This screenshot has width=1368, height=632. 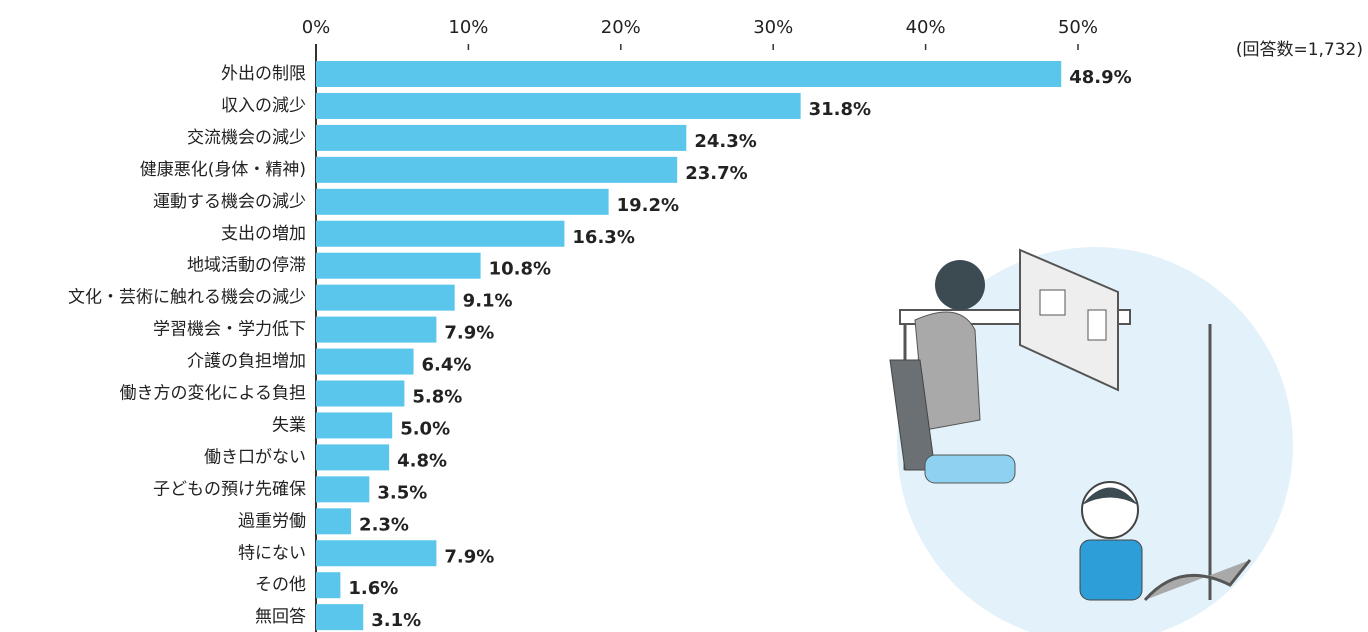 I want to click on category-label: その他, so click(x=280, y=585).